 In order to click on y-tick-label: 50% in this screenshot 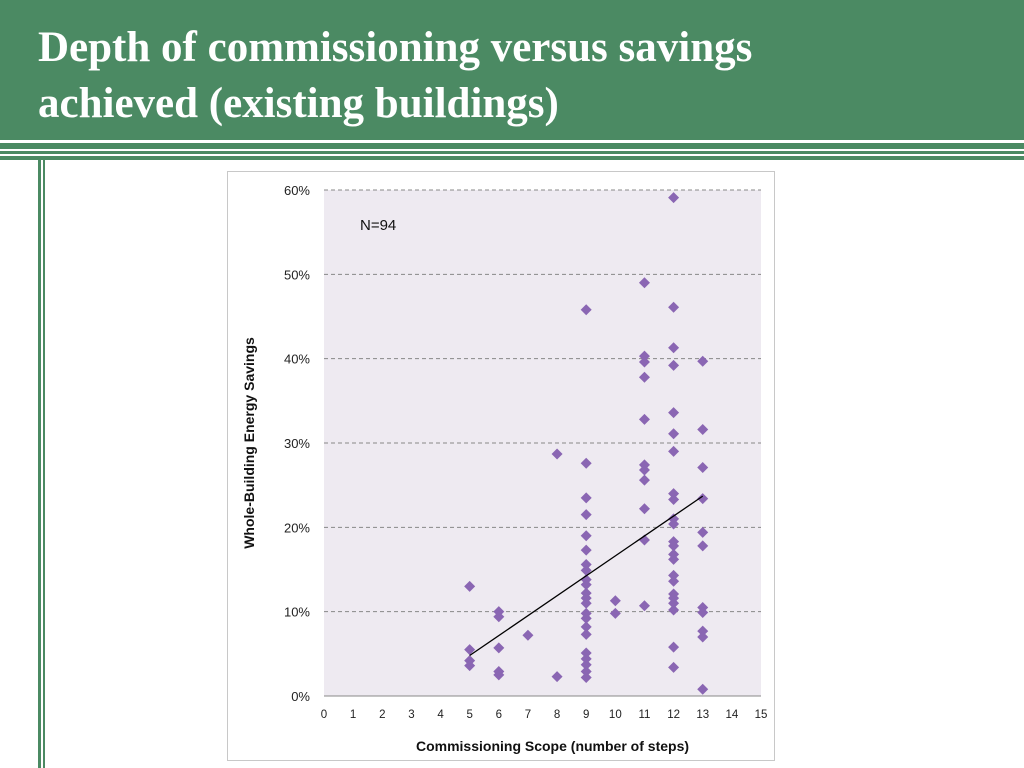, I will do `click(297, 274)`.